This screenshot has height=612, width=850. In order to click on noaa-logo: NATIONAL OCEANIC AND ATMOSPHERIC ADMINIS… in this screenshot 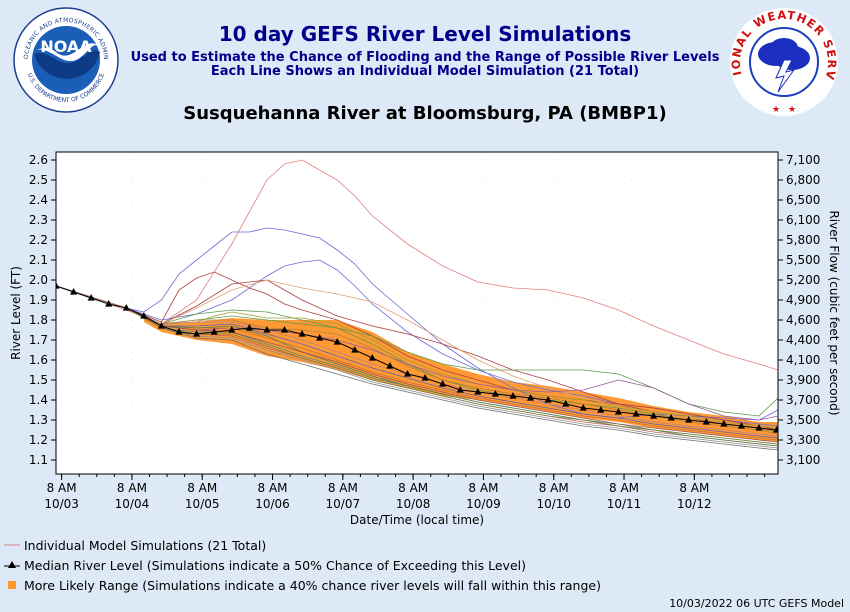, I will do `click(65, 59)`.